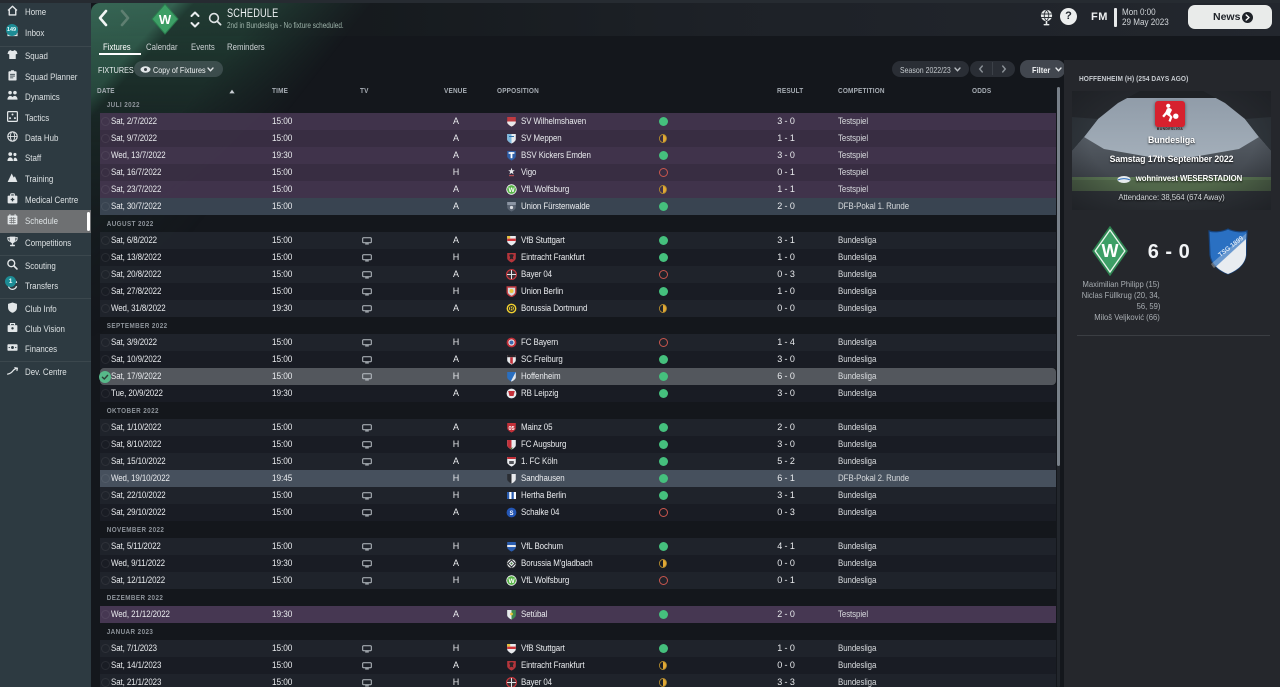  Describe the element at coordinates (512, 310) in the screenshot. I see `svg-text: B` at that location.